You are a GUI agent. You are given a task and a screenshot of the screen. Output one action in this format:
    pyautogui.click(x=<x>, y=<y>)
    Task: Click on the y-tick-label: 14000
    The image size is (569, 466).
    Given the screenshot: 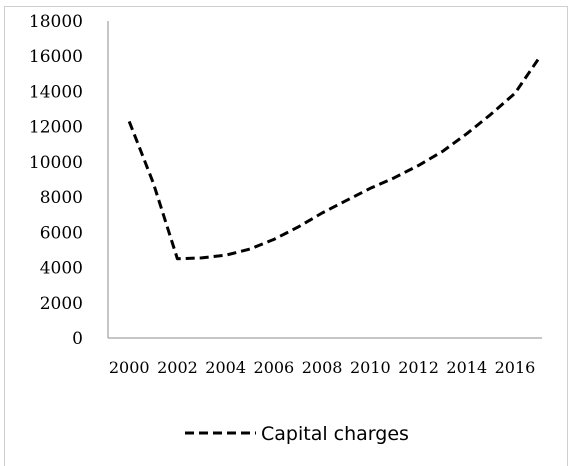 What is the action you would take?
    pyautogui.click(x=56, y=92)
    